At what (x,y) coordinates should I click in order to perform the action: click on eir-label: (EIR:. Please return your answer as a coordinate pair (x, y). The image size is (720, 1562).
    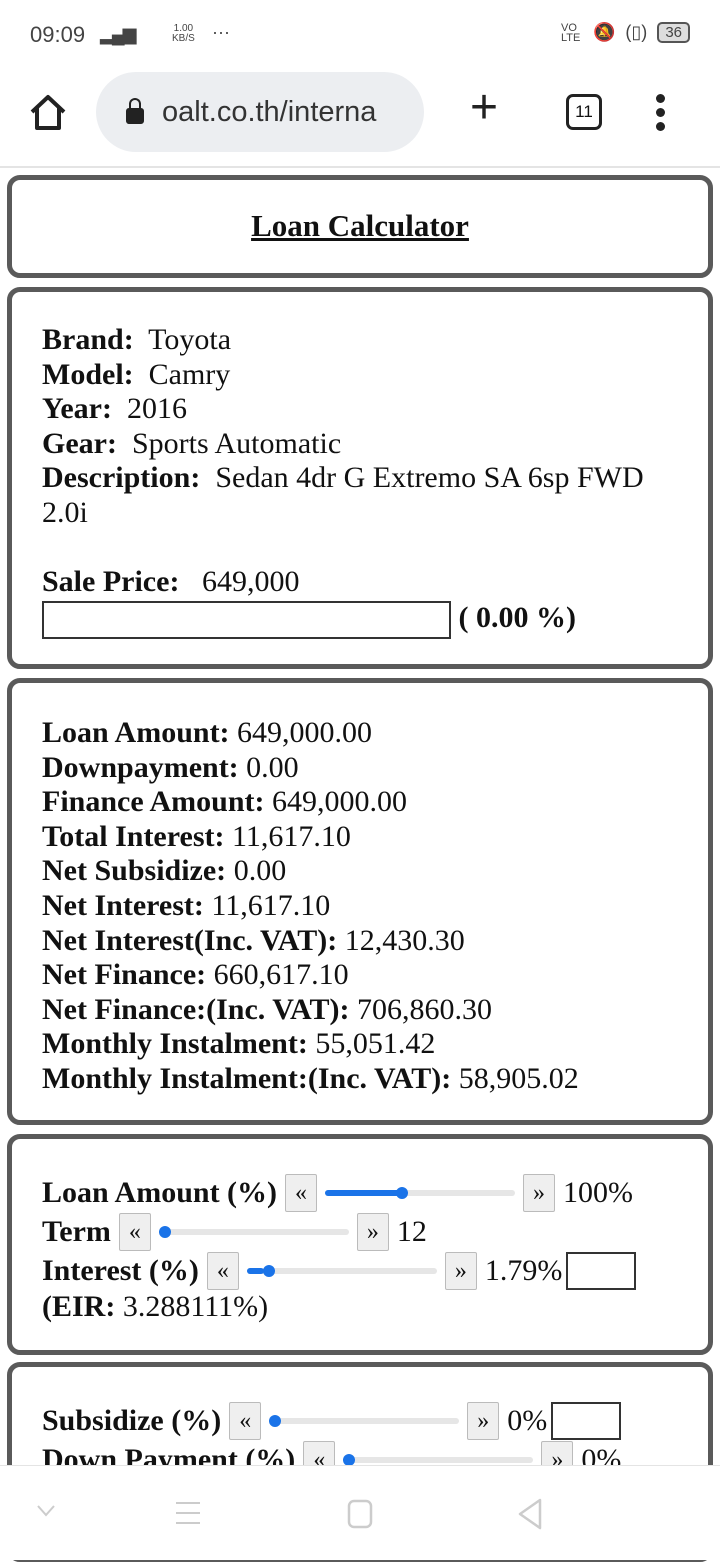
    Looking at the image, I should click on (79, 1306).